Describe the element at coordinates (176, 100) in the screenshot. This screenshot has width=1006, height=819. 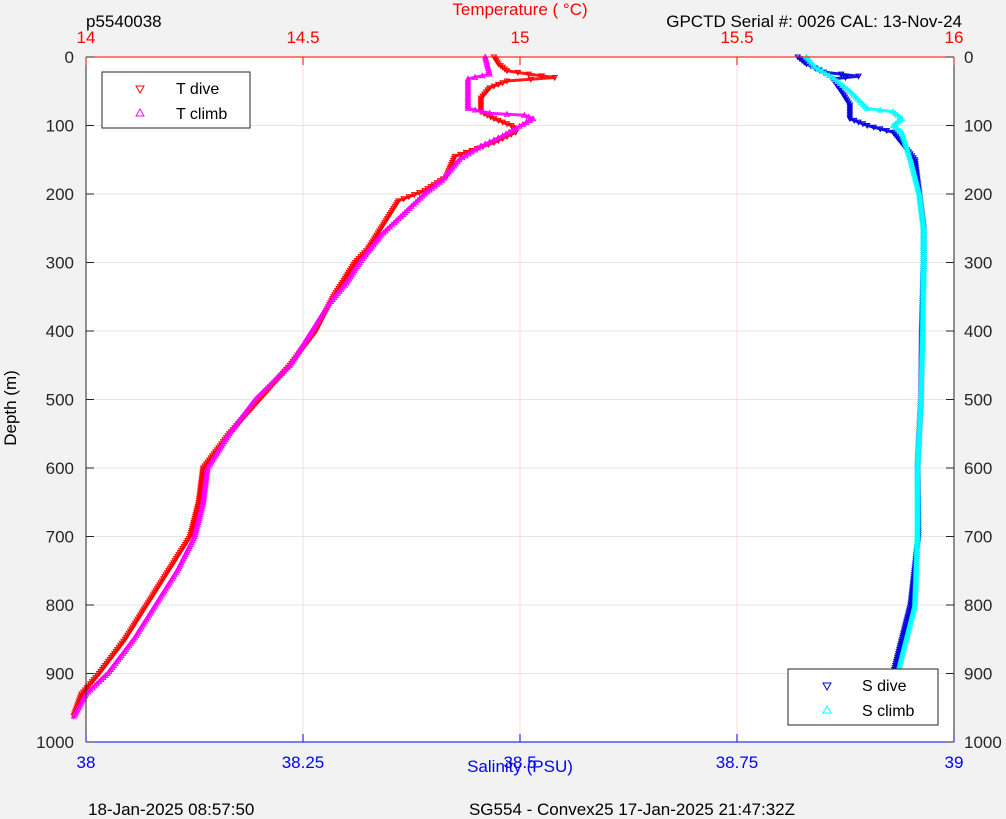
I see `legend-temperature: T dive T climb` at that location.